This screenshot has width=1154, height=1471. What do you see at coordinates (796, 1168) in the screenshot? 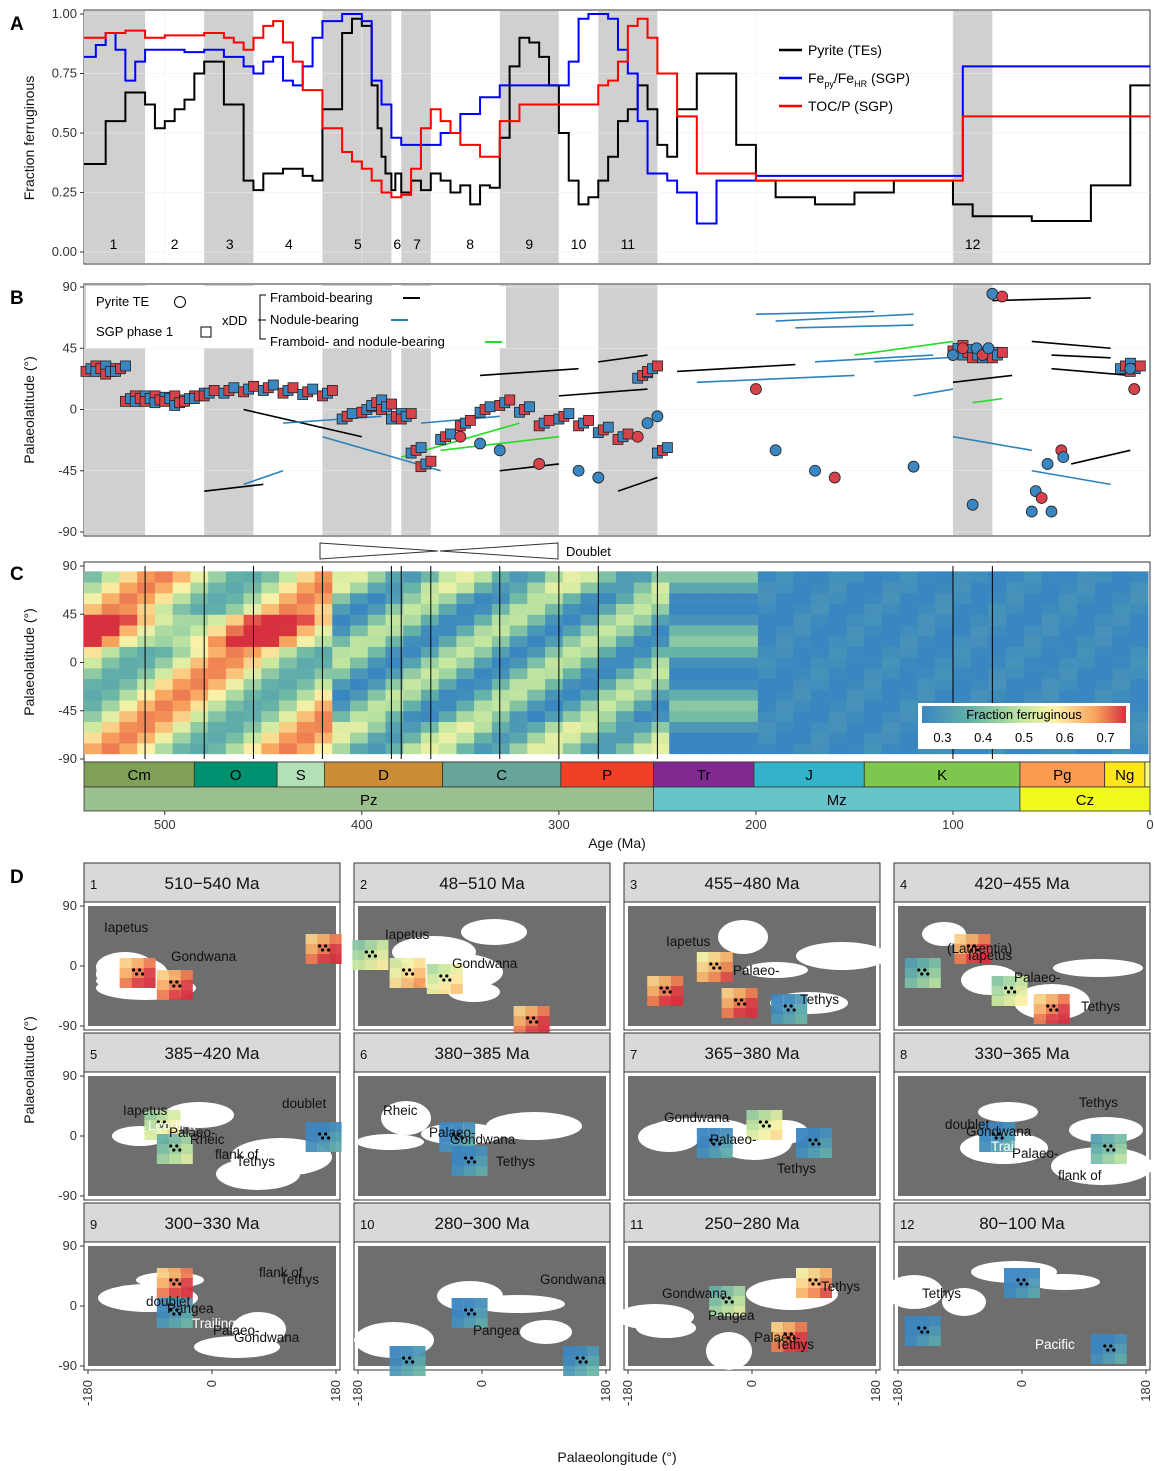
I see `map-label: Tethys` at bounding box center [796, 1168].